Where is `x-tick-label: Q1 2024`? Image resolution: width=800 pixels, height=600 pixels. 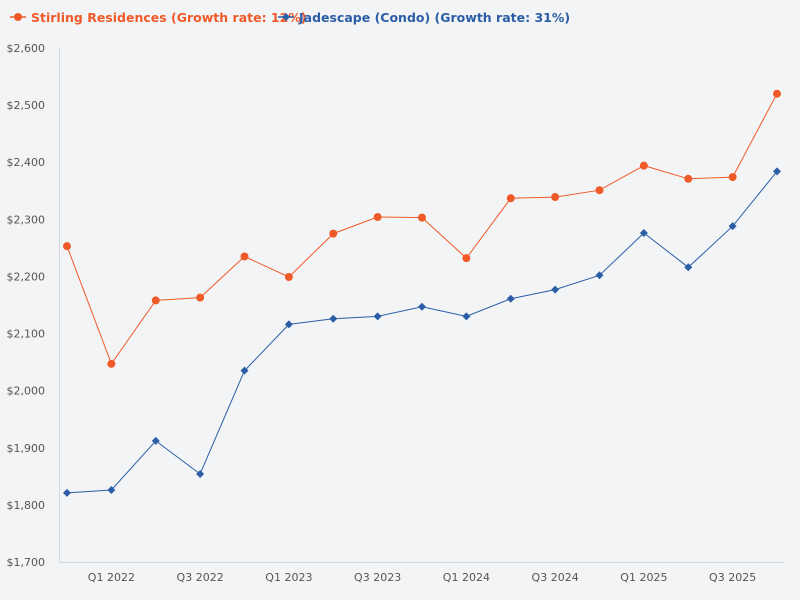
x-tick-label: Q1 2024 is located at coordinates (466, 577).